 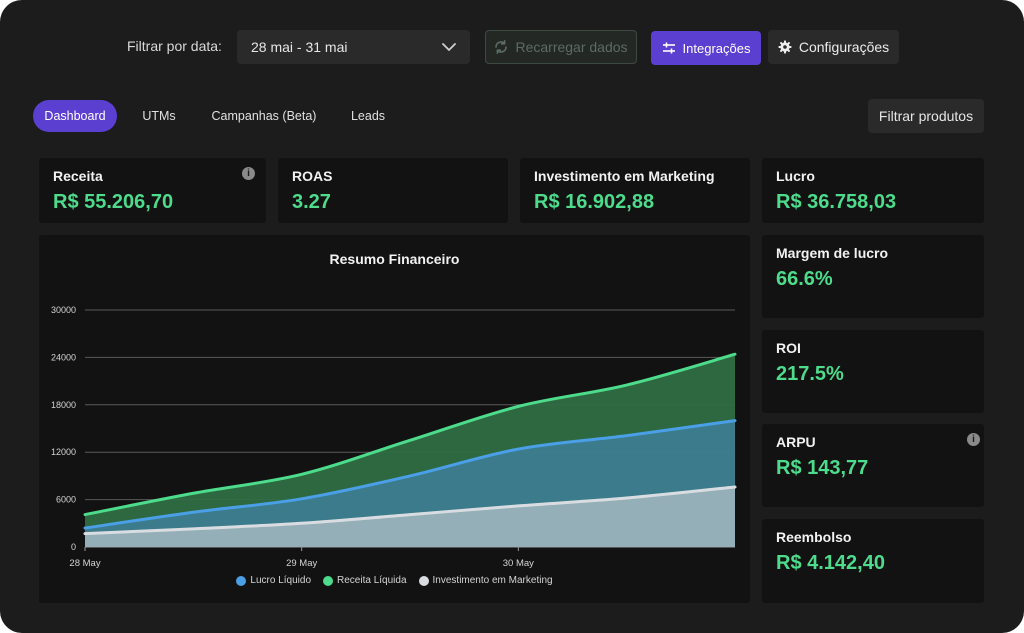 I want to click on settings-button: Configurações, so click(x=833, y=47).